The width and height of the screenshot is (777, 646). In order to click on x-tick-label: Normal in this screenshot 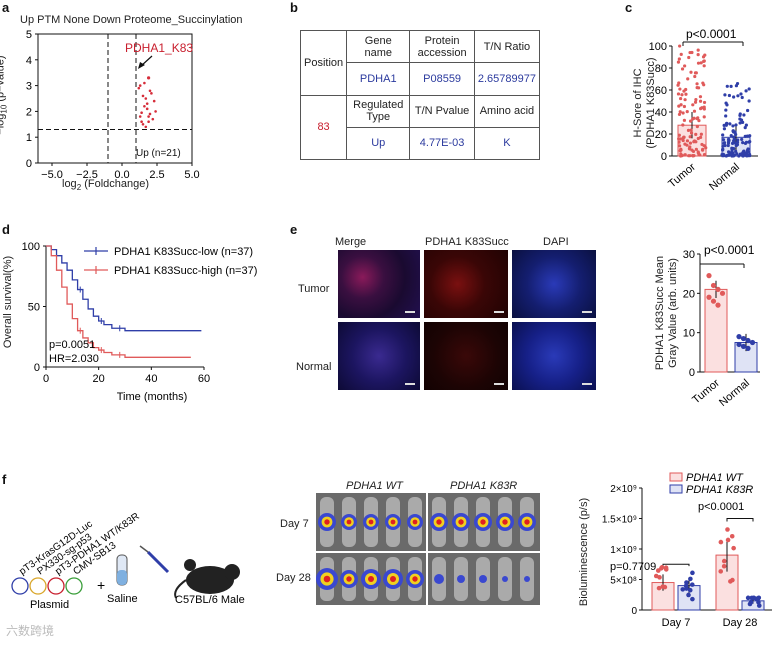, I will do `click(724, 177)`.